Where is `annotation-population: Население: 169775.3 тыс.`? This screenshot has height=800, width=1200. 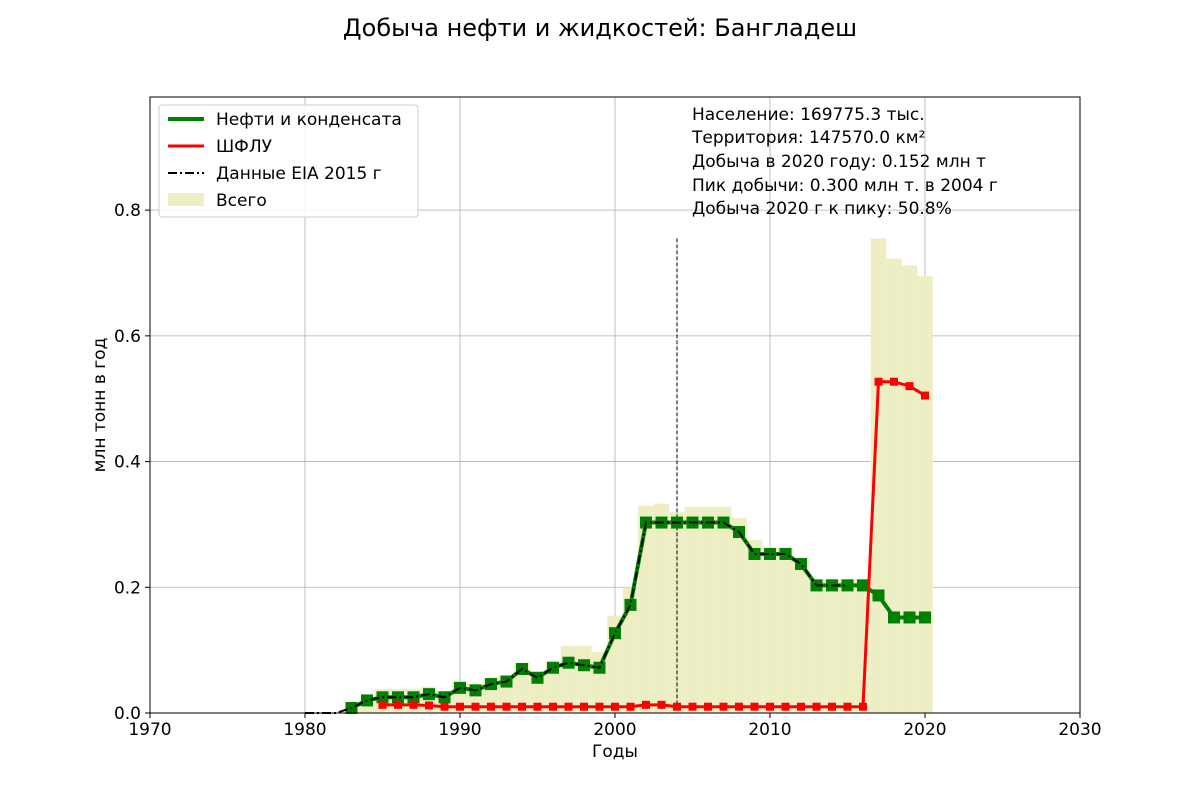 annotation-population: Население: 169775.3 тыс. is located at coordinates (808, 115).